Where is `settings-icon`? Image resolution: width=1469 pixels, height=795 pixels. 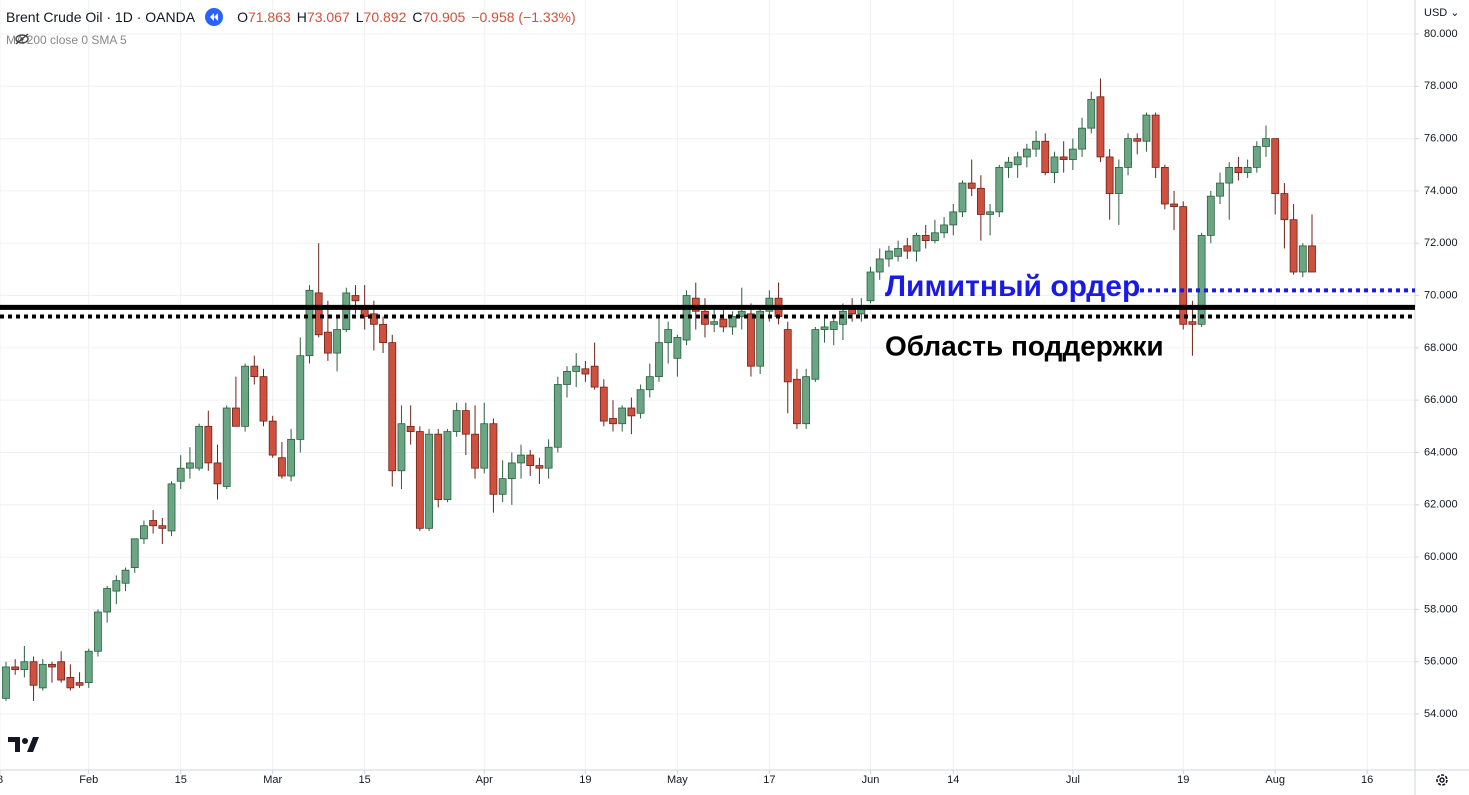
settings-icon is located at coordinates (1442, 780).